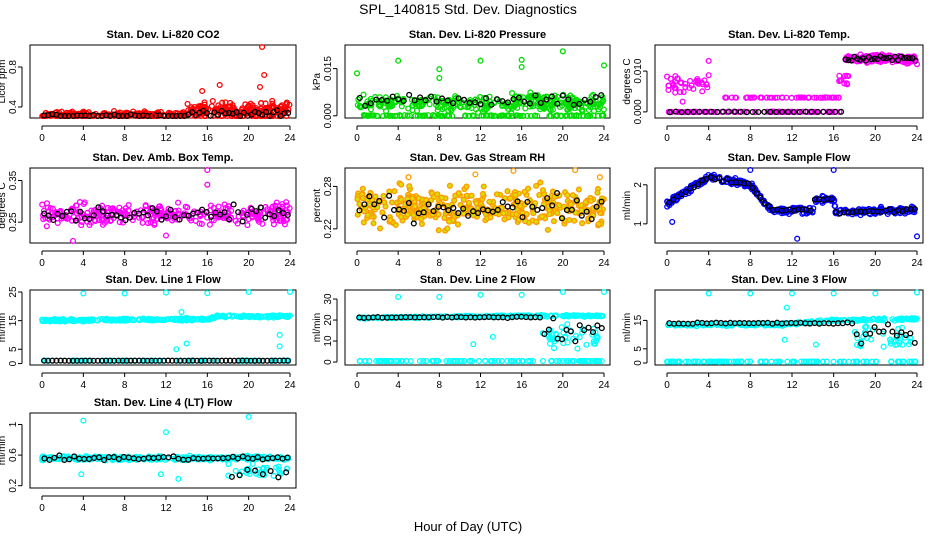 This screenshot has height=540, width=936. What do you see at coordinates (13, 424) in the screenshot?
I see `y-tick-label: 1` at bounding box center [13, 424].